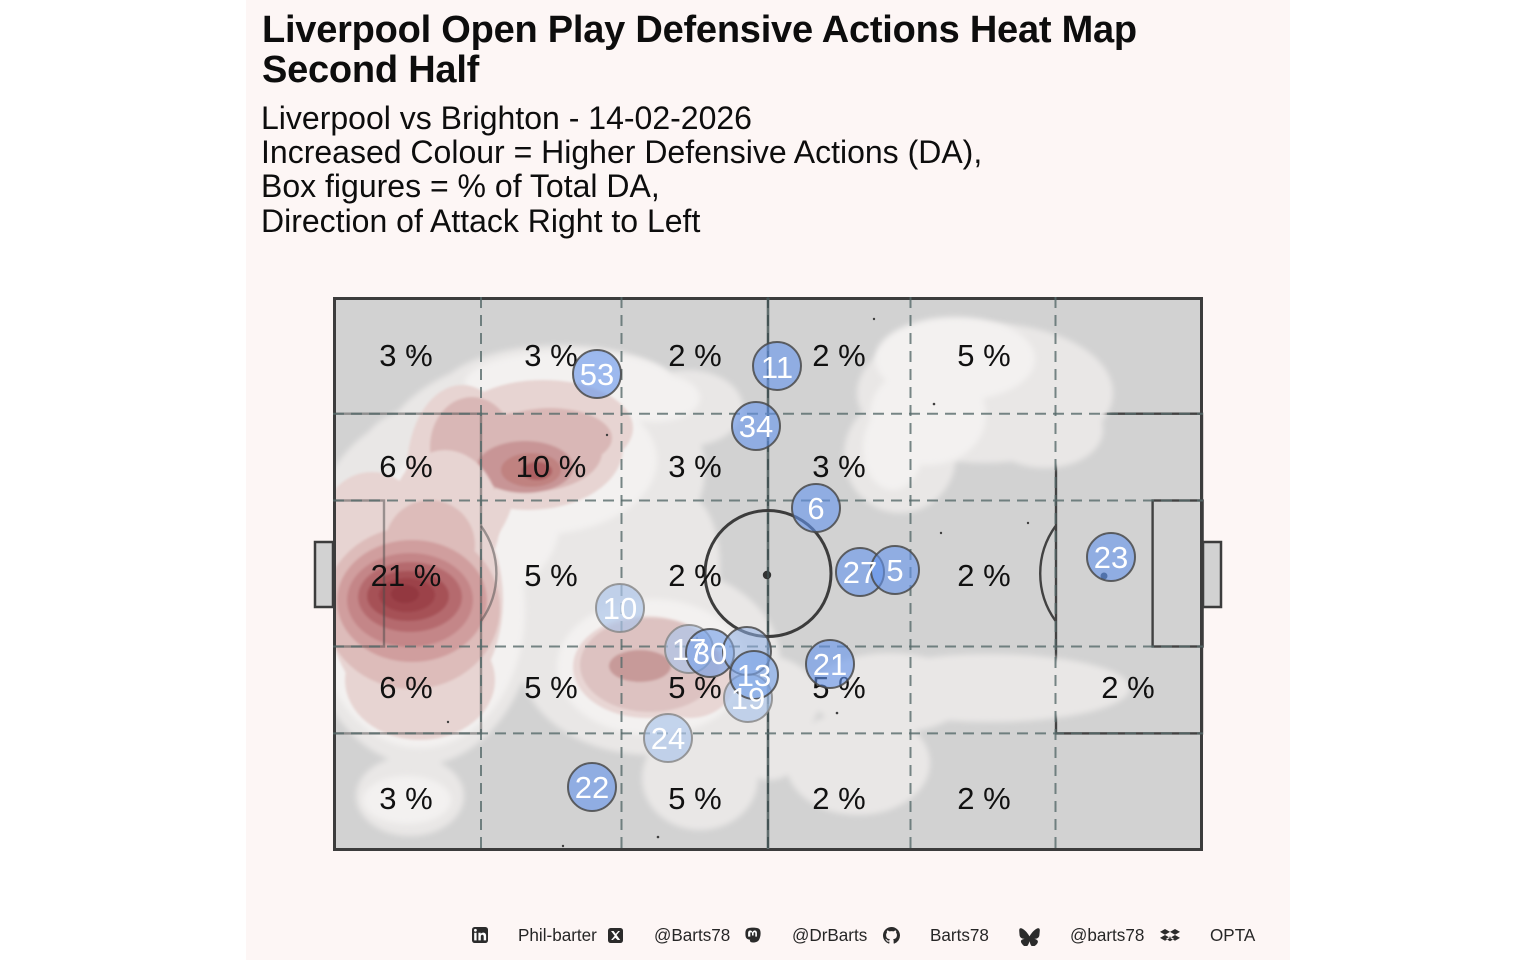 This screenshot has width=1536, height=960. What do you see at coordinates (668, 738) in the screenshot?
I see `svg-text: 24` at bounding box center [668, 738].